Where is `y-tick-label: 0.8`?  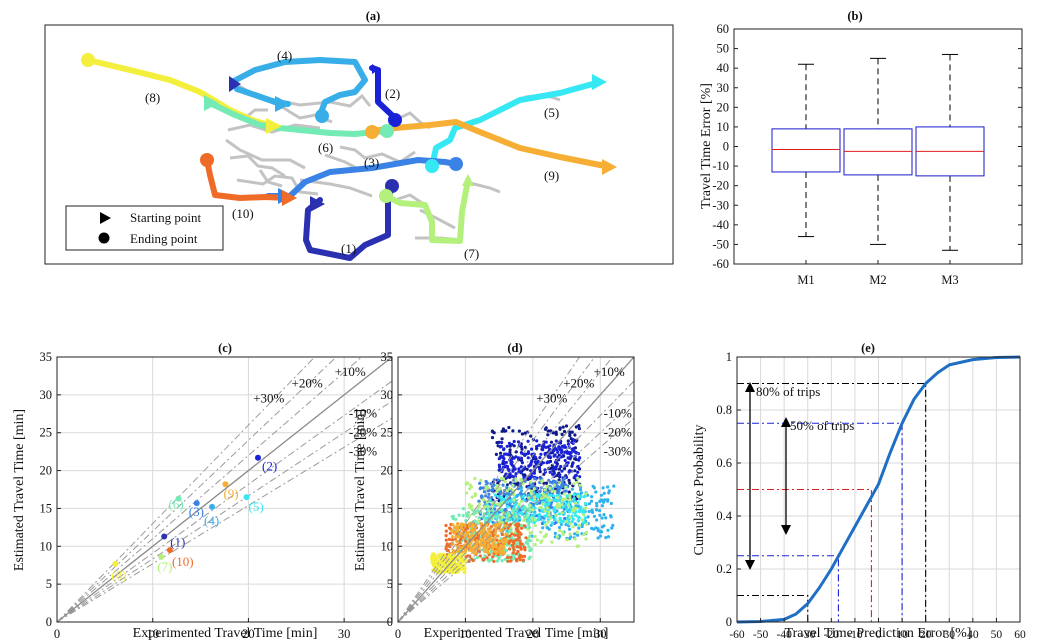 y-tick-label: 0.8 is located at coordinates (724, 410).